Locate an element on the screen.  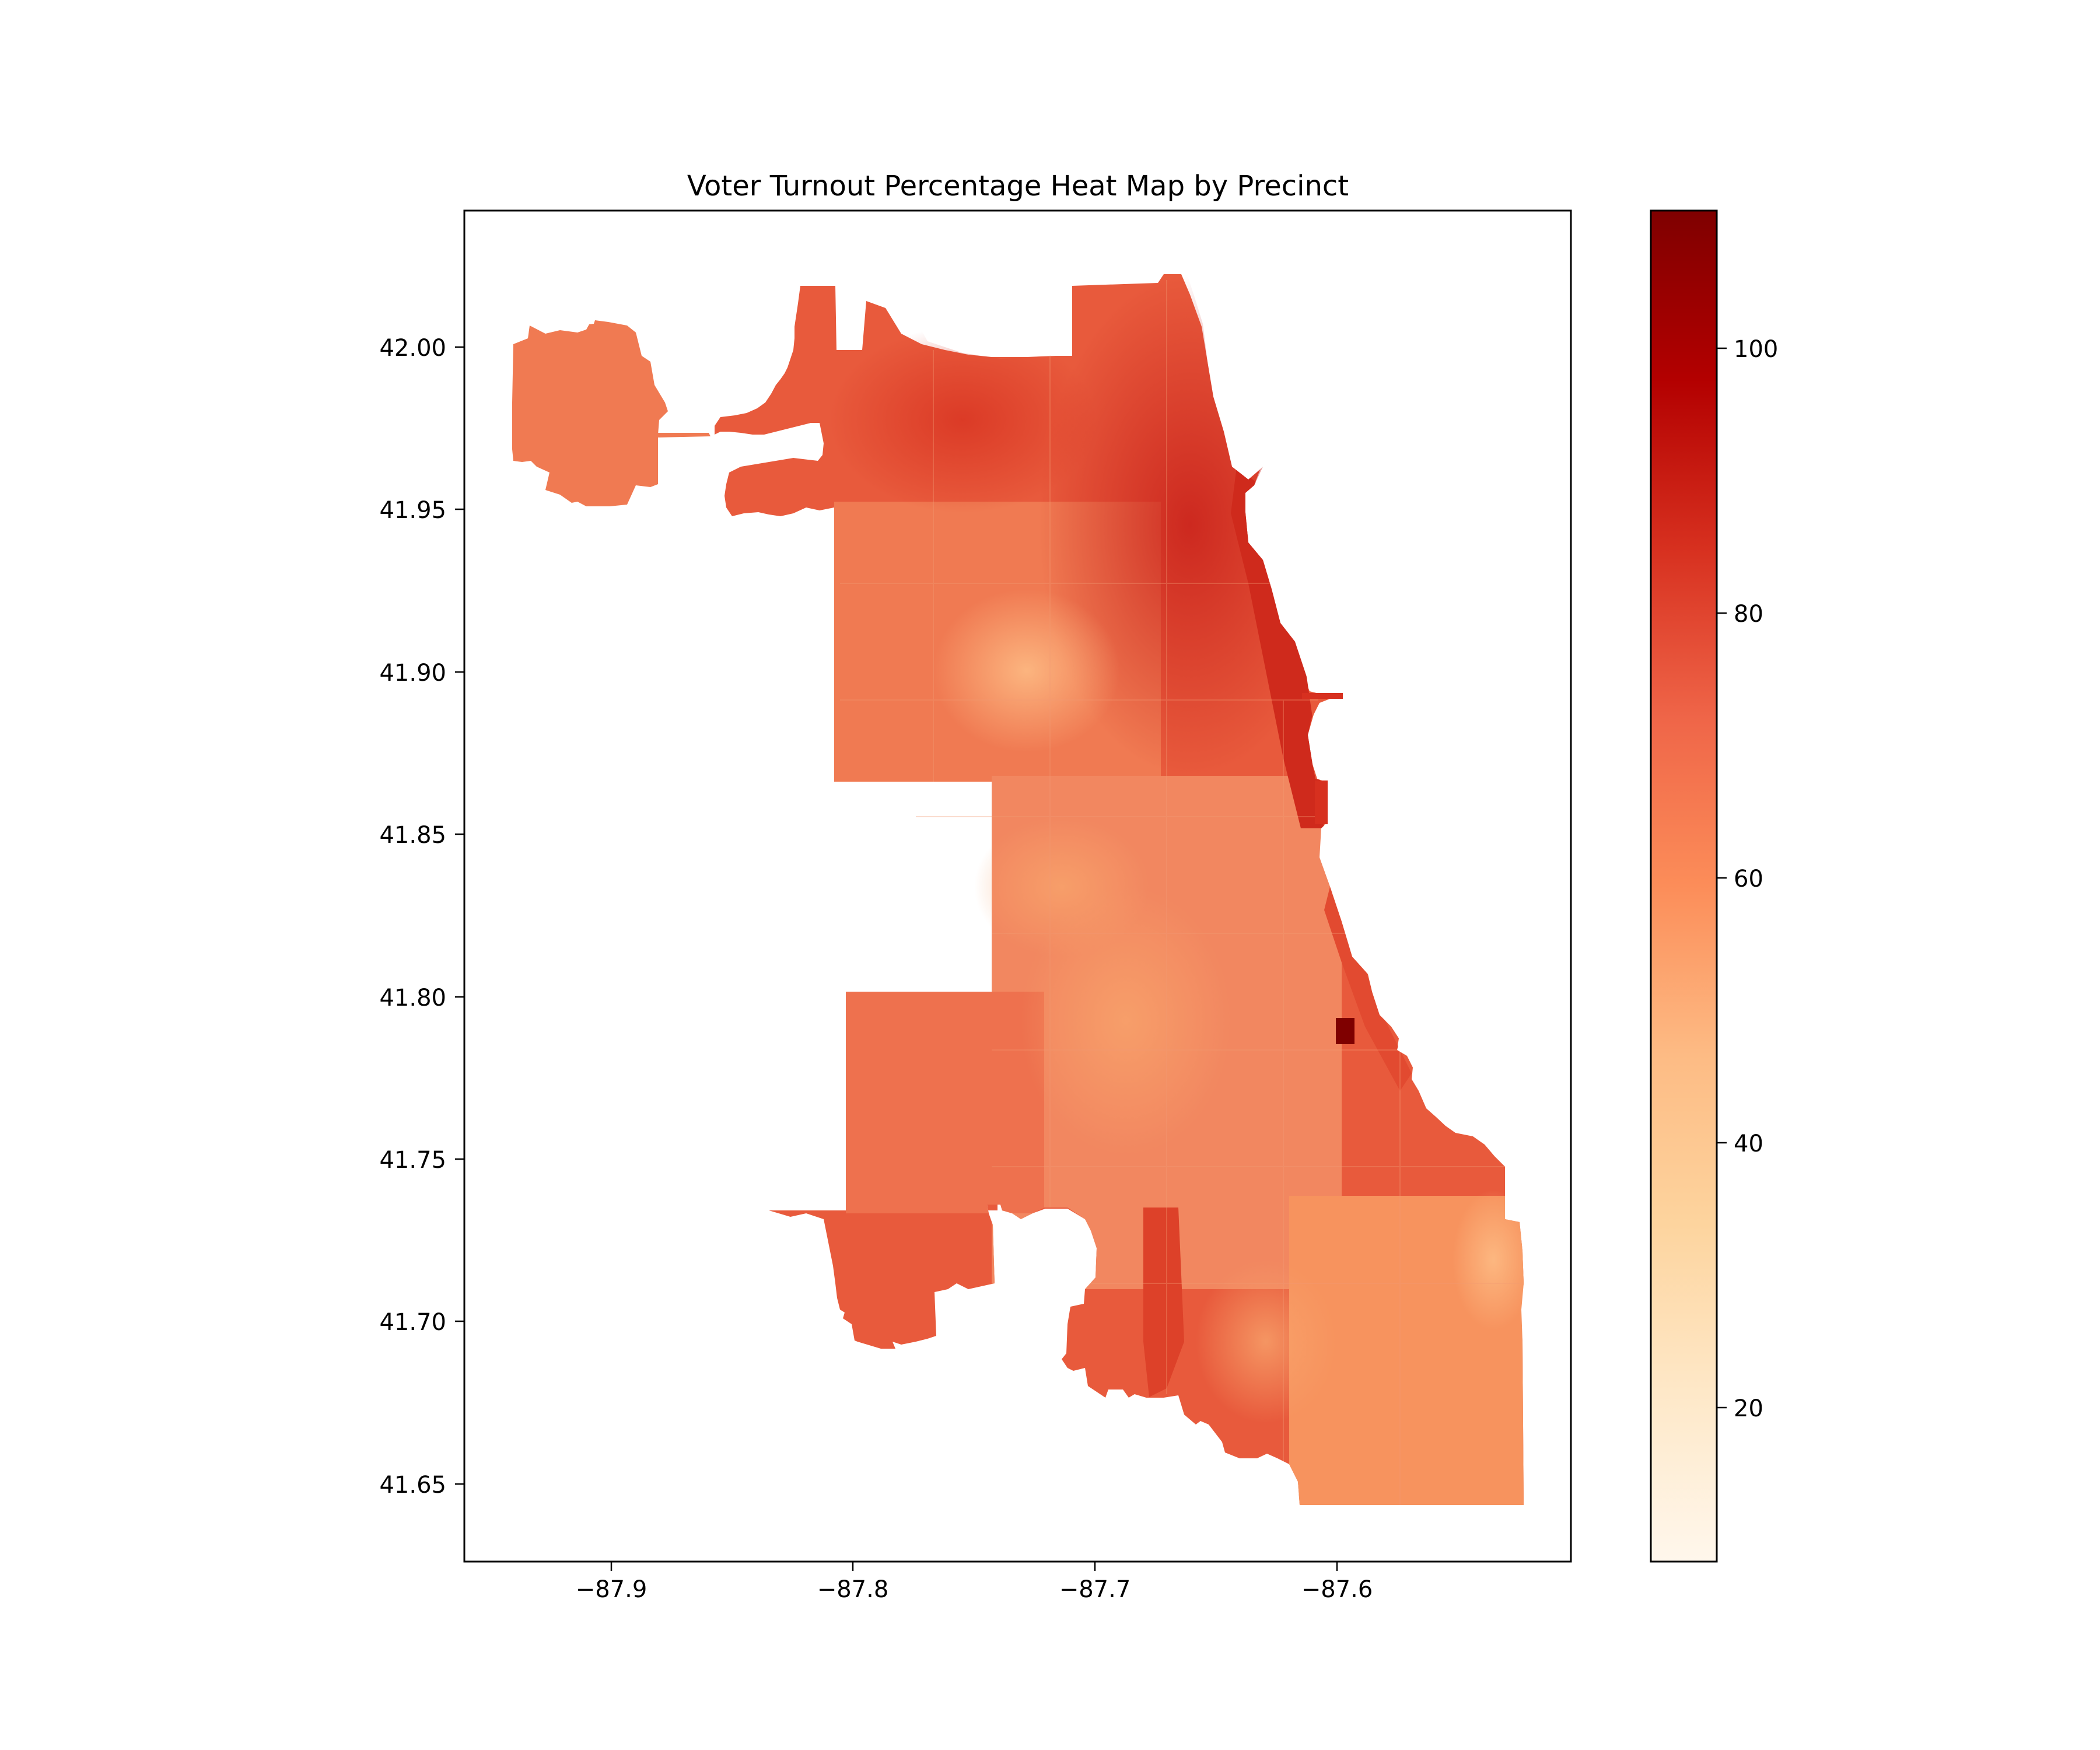
southwest-fill is located at coordinates (945, 1102).